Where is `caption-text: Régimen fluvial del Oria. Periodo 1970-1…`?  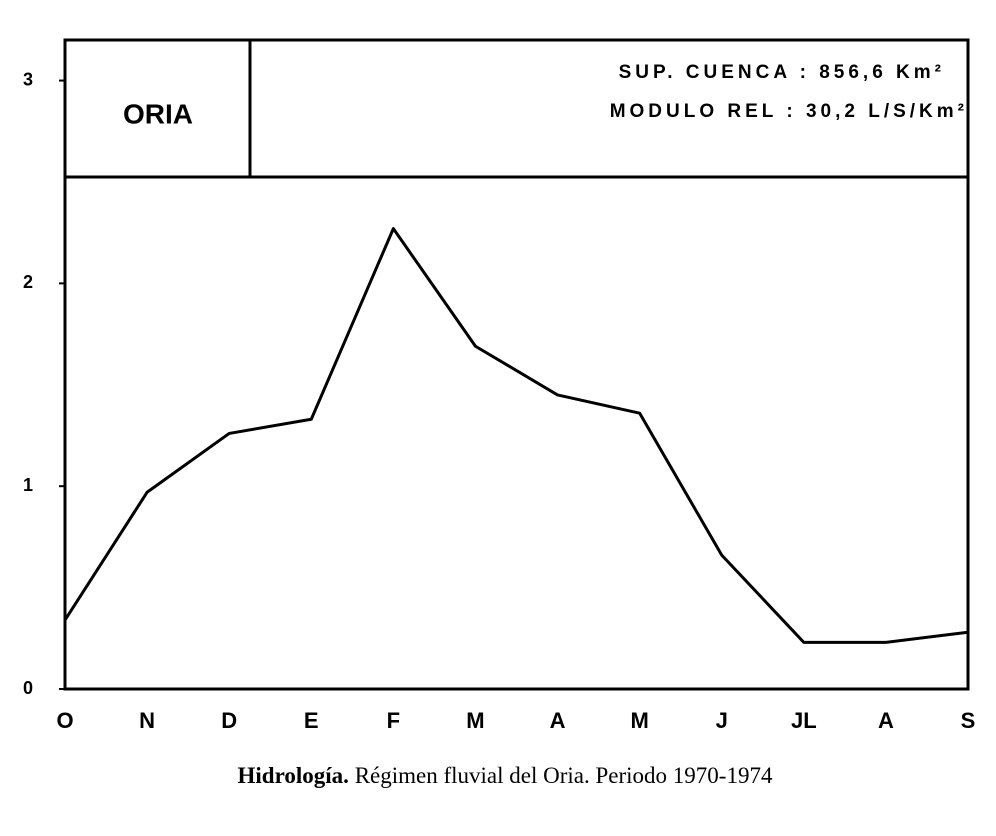
caption-text: Régimen fluvial del Oria. Periodo 1970-1… is located at coordinates (564, 775).